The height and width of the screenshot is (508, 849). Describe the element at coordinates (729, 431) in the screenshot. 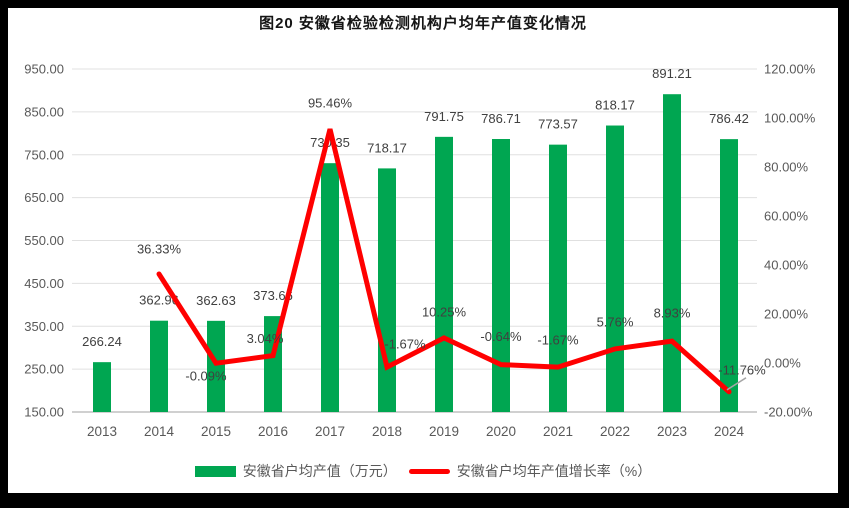

I see `x-axis-category-label: 2024` at that location.